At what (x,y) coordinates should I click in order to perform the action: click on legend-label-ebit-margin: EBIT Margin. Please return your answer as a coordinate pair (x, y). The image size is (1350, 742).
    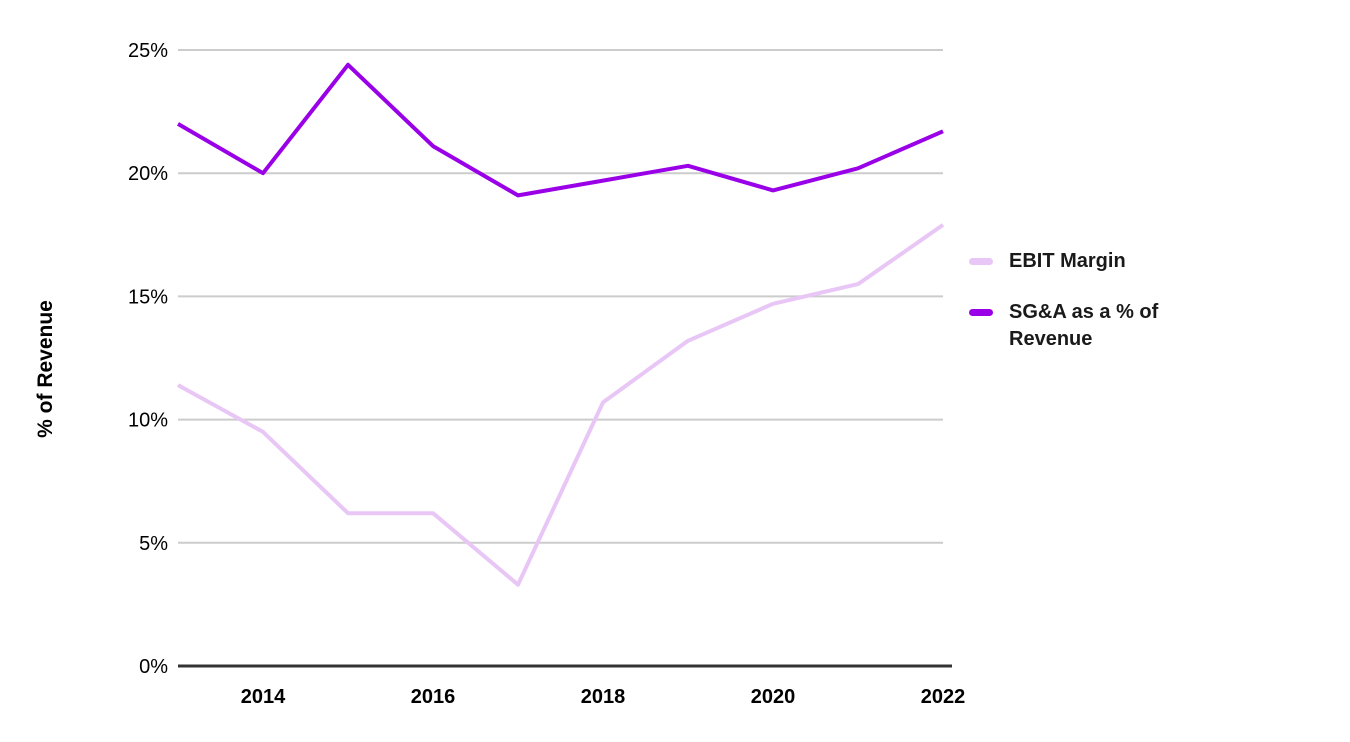
    Looking at the image, I should click on (1067, 261).